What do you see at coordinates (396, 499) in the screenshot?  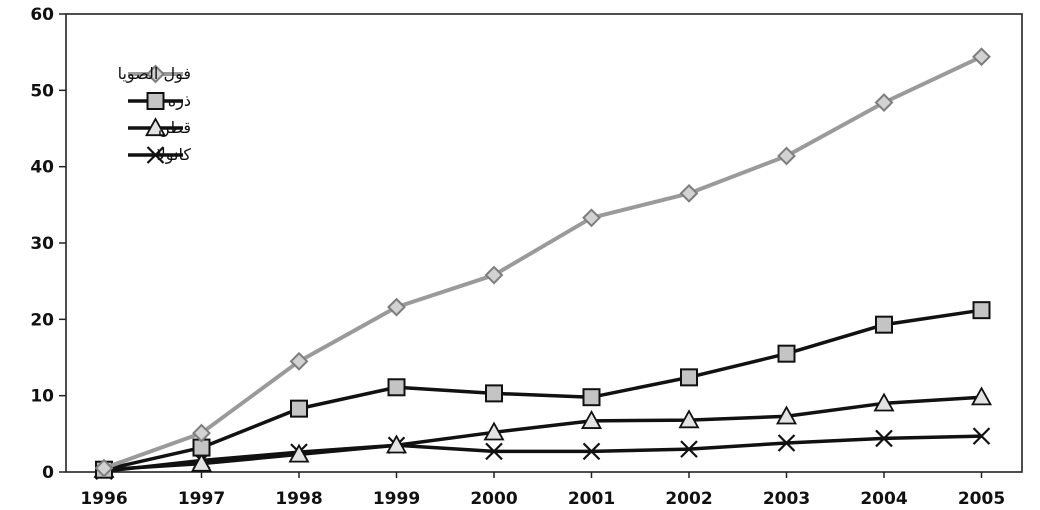 I see `x-tick-label: 1999` at bounding box center [396, 499].